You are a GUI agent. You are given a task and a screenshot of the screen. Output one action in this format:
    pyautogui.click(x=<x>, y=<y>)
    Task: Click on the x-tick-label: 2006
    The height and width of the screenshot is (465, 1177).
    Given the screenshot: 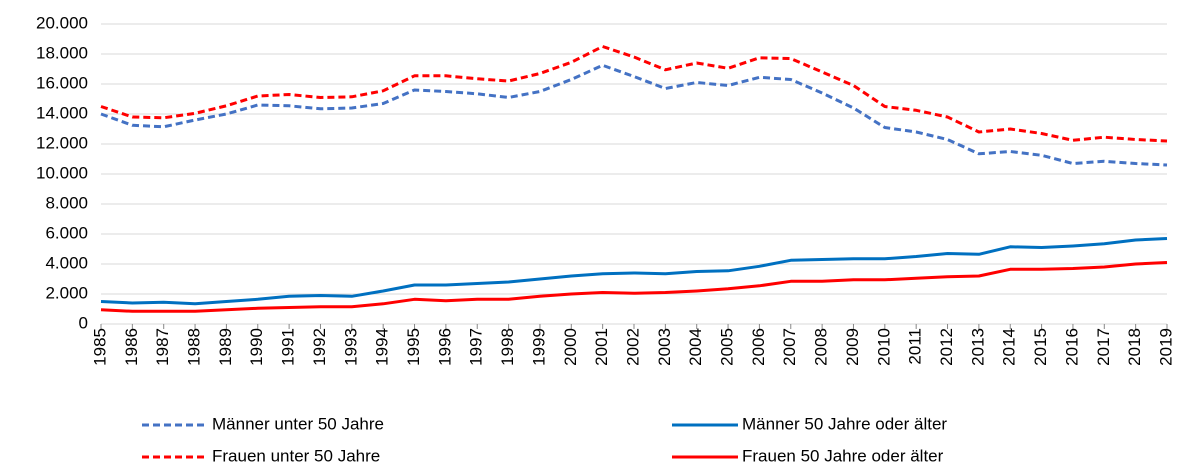 What is the action you would take?
    pyautogui.click(x=758, y=347)
    